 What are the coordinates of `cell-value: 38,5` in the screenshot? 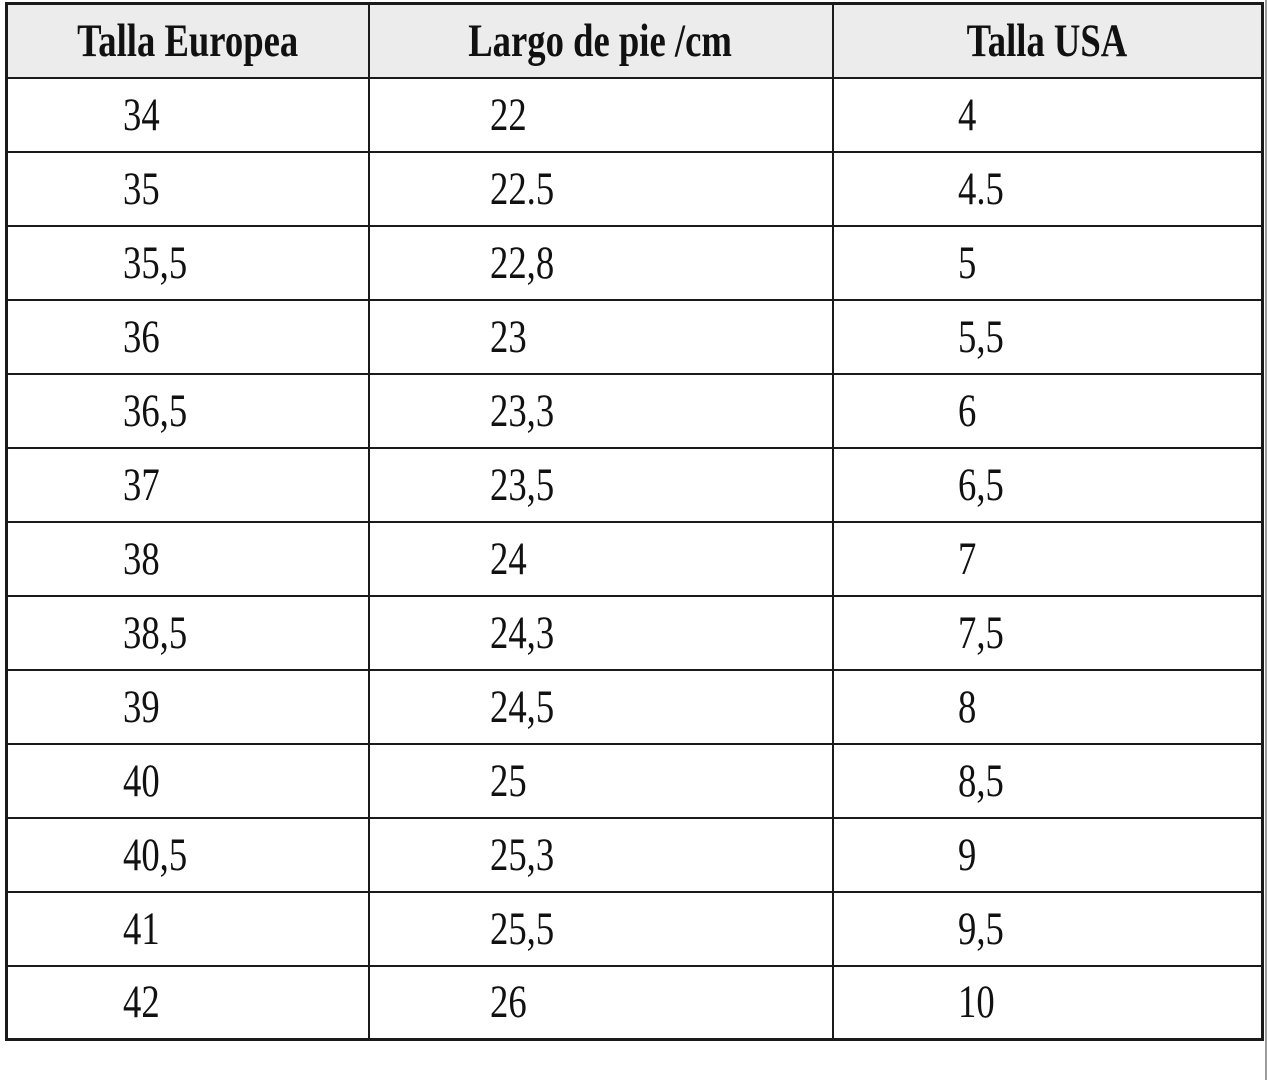 It's located at (155, 632).